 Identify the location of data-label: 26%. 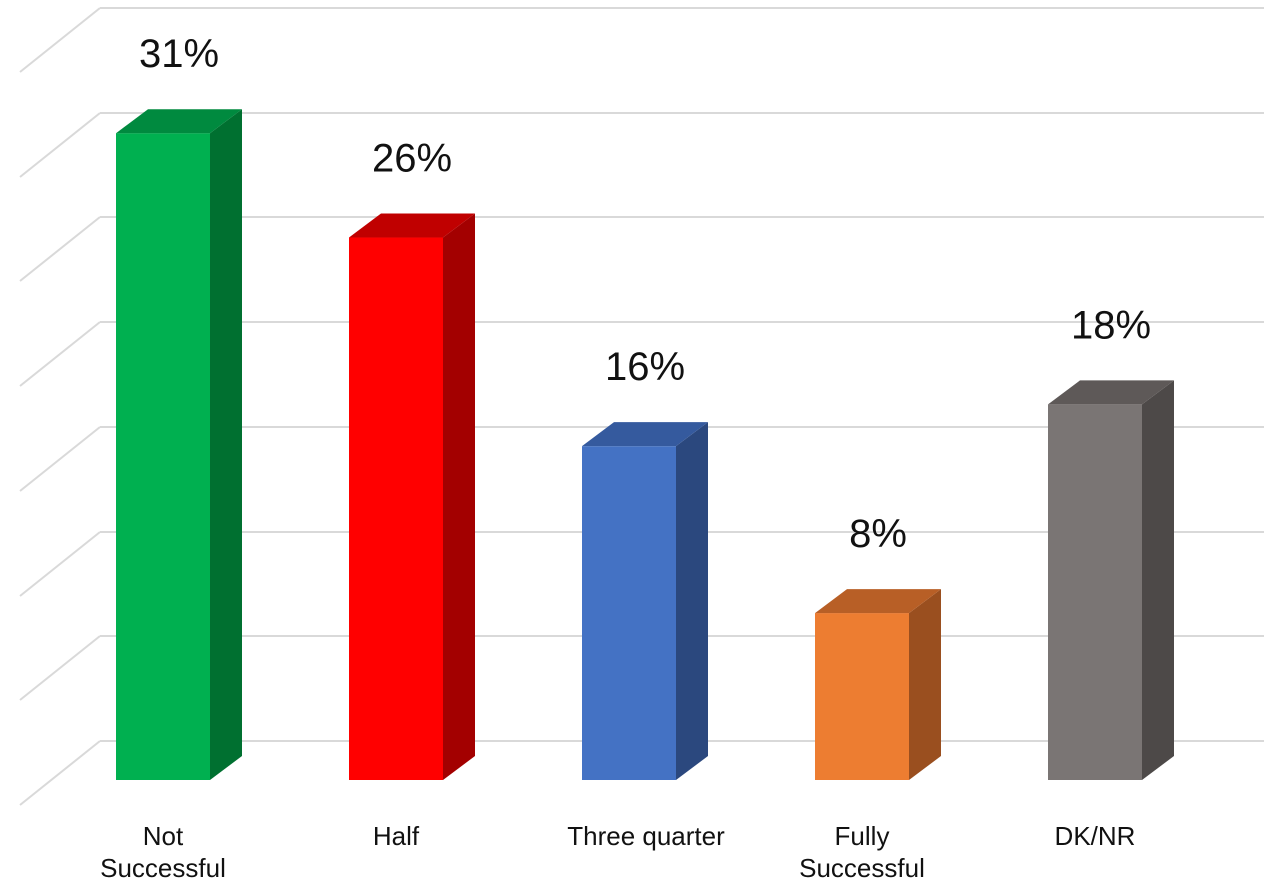
(412, 159).